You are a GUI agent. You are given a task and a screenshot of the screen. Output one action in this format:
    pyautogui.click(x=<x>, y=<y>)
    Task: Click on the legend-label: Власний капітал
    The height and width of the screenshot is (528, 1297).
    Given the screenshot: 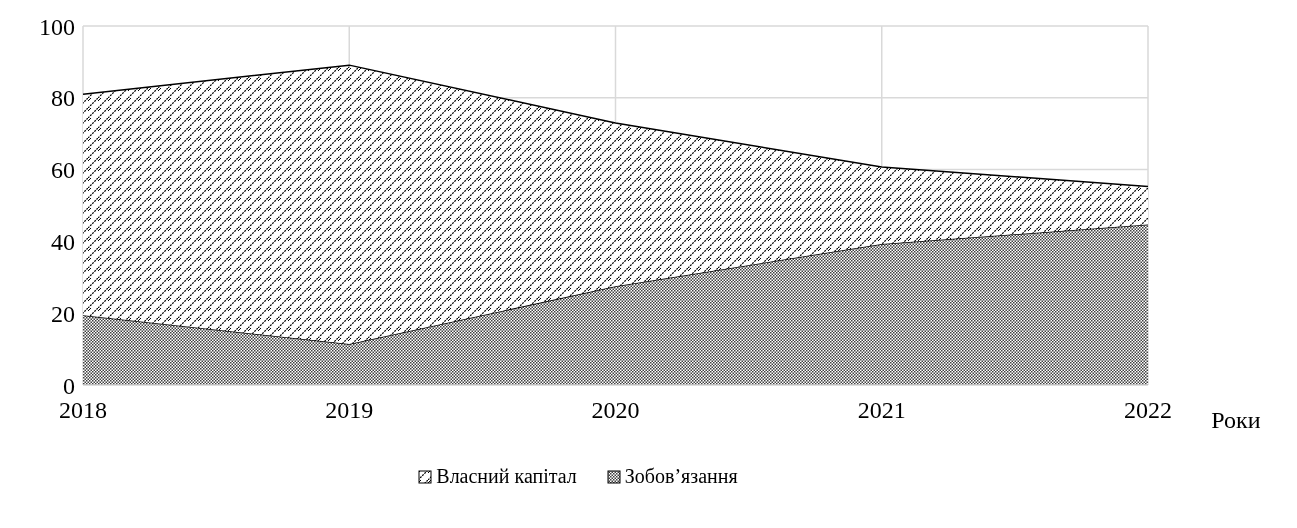 What is the action you would take?
    pyautogui.click(x=506, y=476)
    